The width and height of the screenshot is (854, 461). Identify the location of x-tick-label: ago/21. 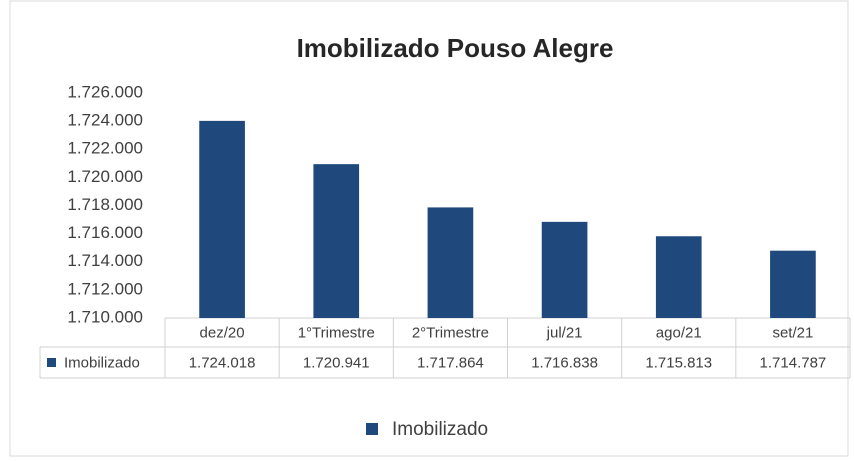
(679, 332).